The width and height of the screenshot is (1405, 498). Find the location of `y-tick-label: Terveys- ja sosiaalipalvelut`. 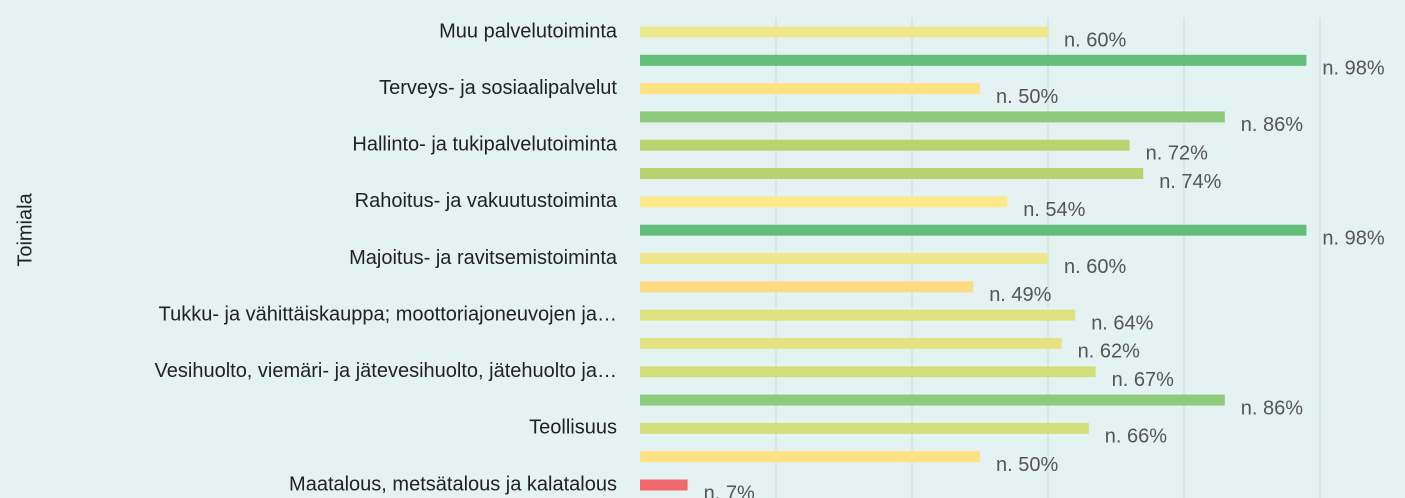

y-tick-label: Terveys- ja sosiaalipalvelut is located at coordinates (498, 88).